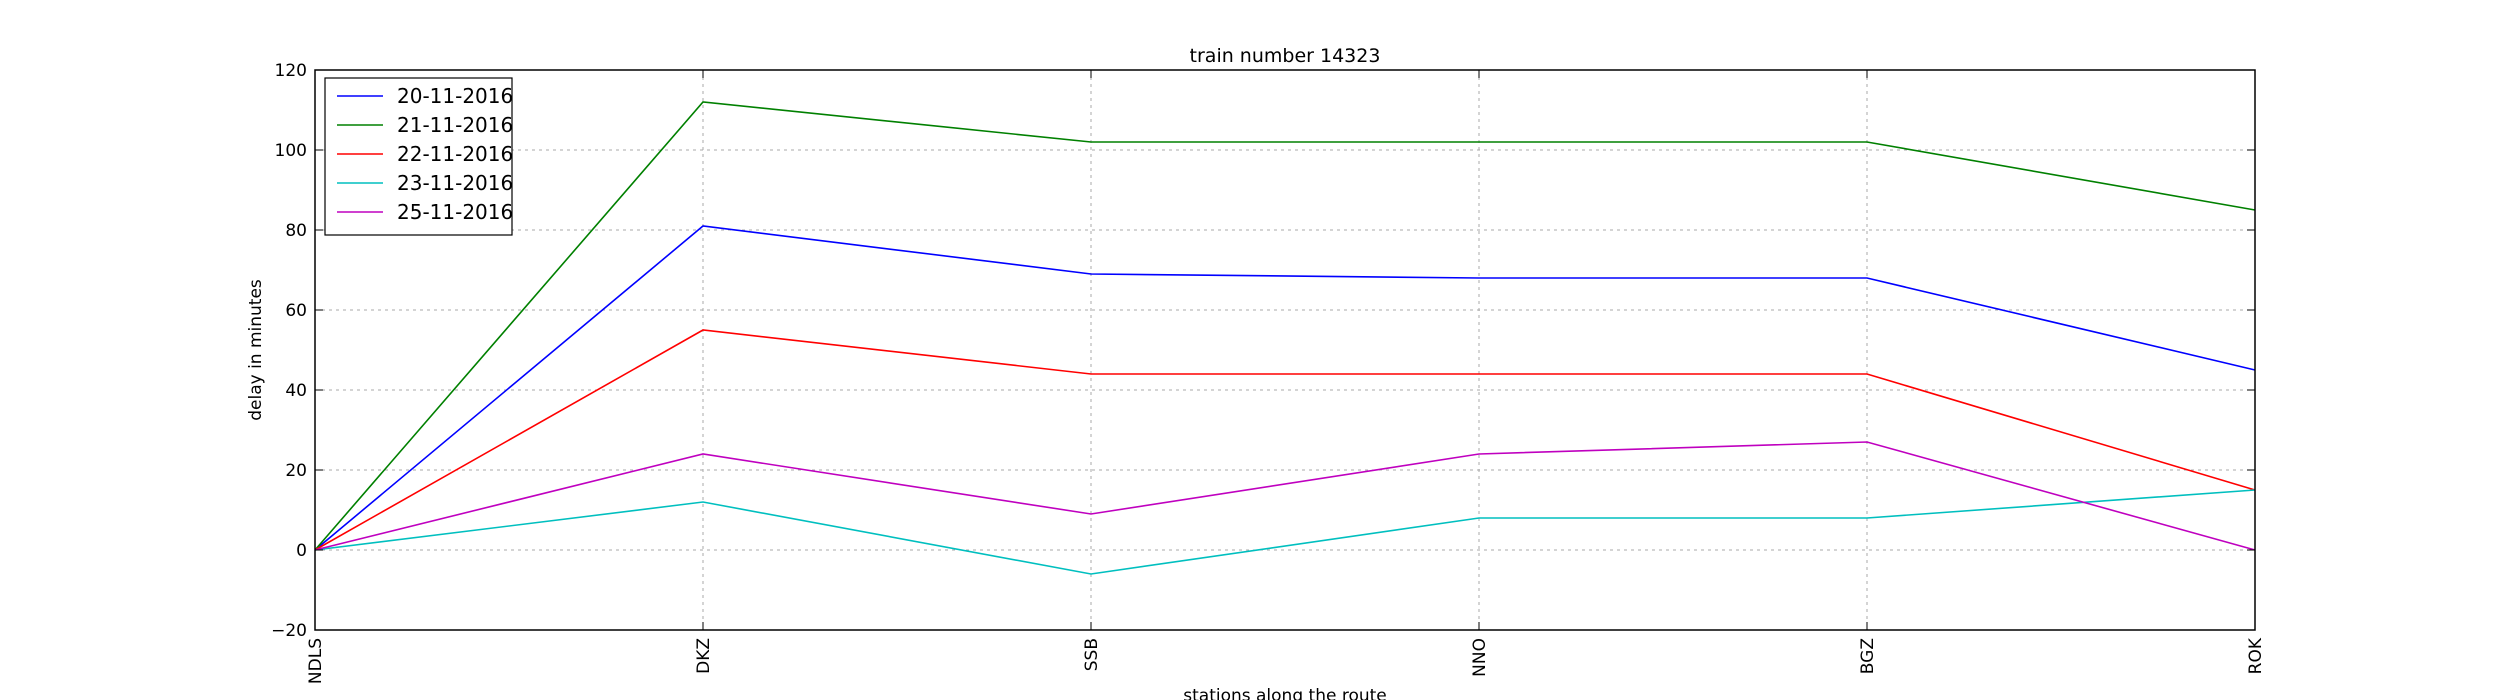 Image resolution: width=2500 pixels, height=700 pixels. I want to click on x-axis-label: stations along the route, so click(1285, 693).